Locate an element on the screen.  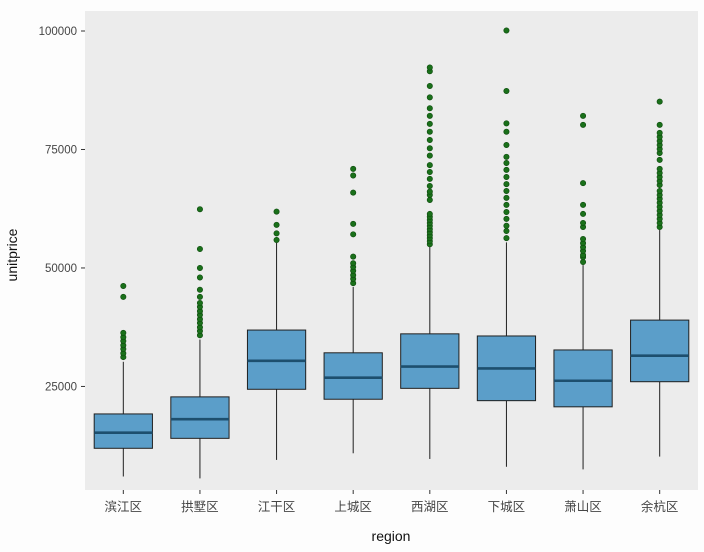
x-tick-label: 余杭区 is located at coordinates (660, 506).